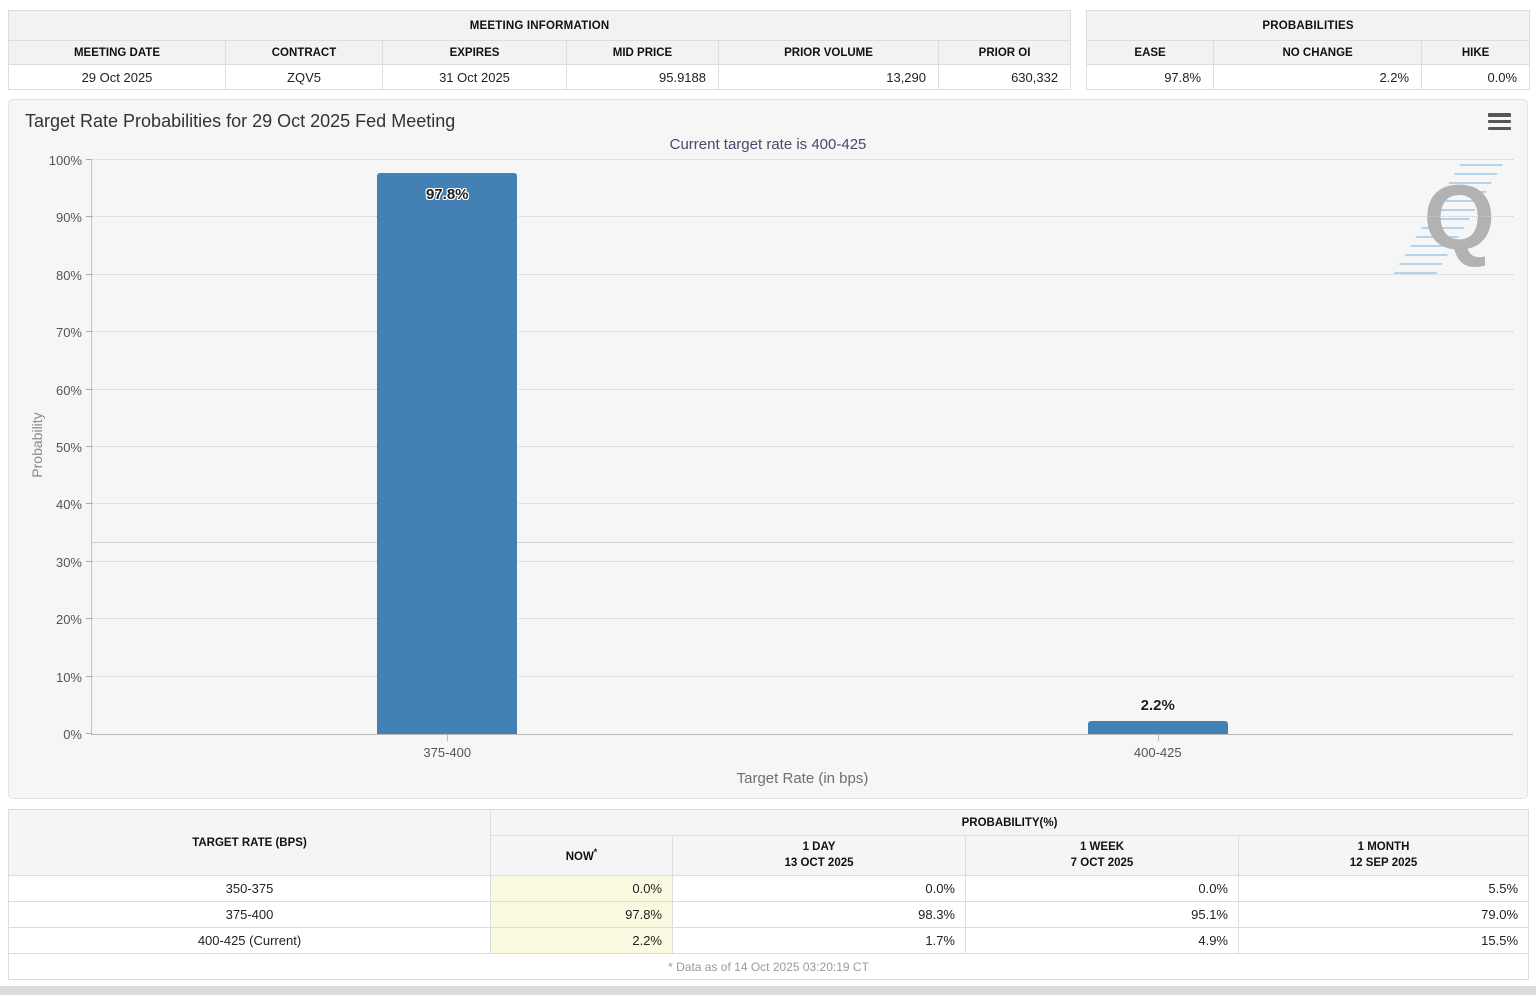  What do you see at coordinates (642, 52) in the screenshot?
I see `mid-price-header: MID PRICE` at bounding box center [642, 52].